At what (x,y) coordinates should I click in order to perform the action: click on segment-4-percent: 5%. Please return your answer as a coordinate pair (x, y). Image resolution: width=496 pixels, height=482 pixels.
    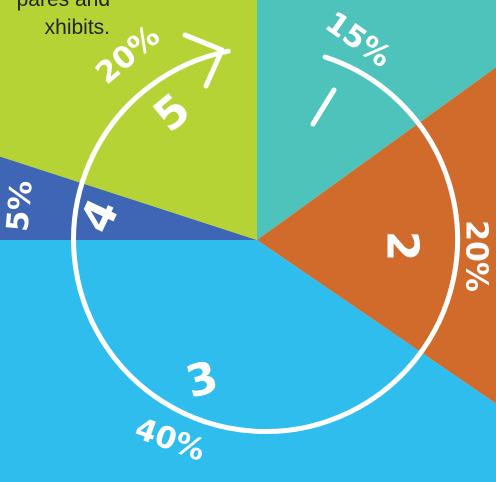
    Looking at the image, I should click on (19, 206).